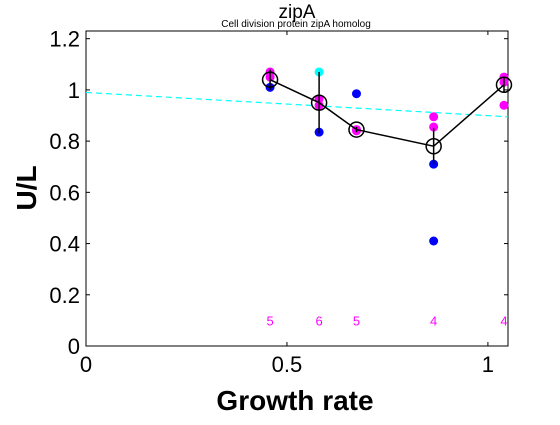  What do you see at coordinates (64, 192) in the screenshot?
I see `y-tick-label: 0.6` at bounding box center [64, 192].